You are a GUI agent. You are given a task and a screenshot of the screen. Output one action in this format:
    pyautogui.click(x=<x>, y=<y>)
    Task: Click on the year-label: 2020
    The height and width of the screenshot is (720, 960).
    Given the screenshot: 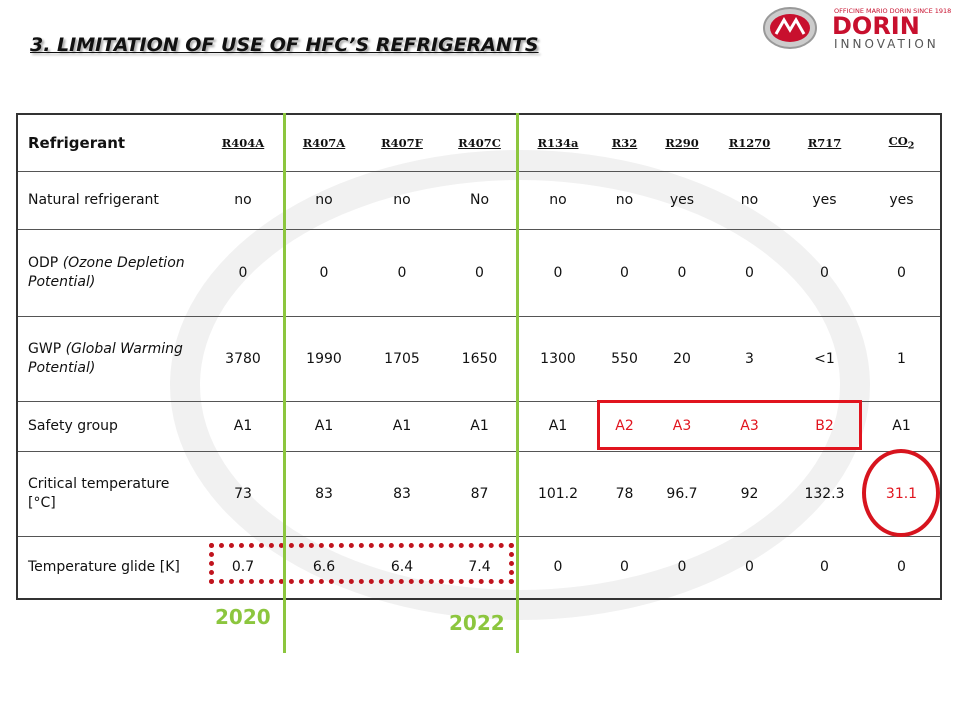 What is the action you would take?
    pyautogui.click(x=243, y=617)
    